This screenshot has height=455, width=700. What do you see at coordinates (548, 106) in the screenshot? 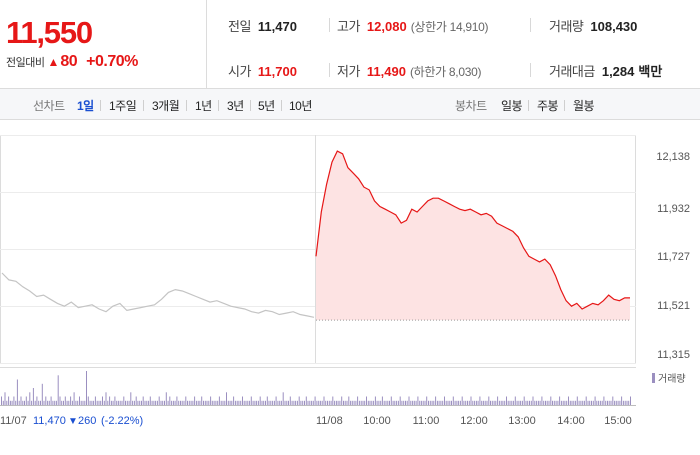
I see `candle-weekly: 주봉` at bounding box center [548, 106].